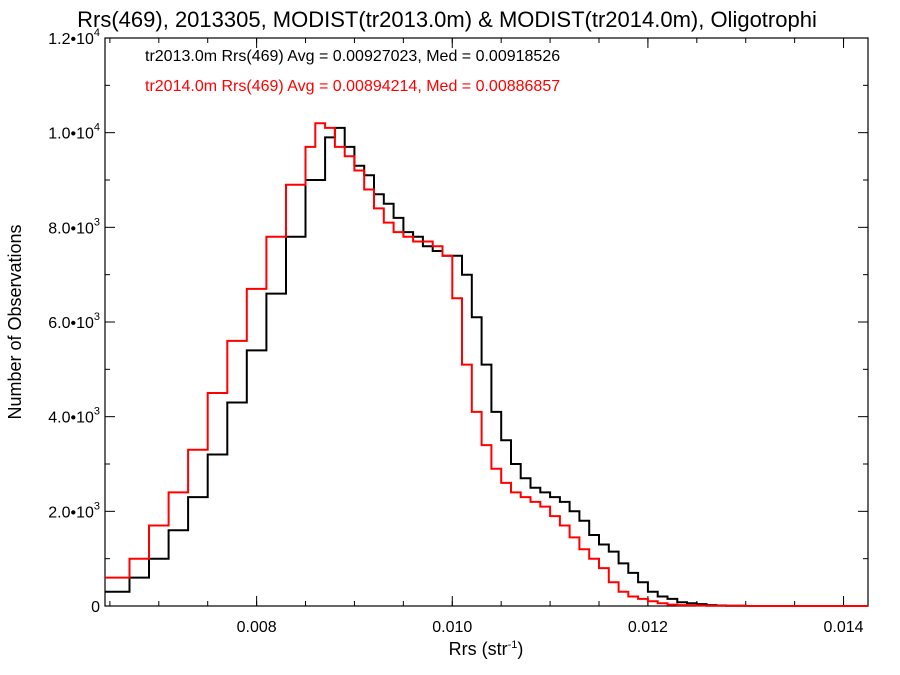 The height and width of the screenshot is (675, 900). I want to click on y-tick-label-mantissa: 6.0•10, so click(71, 323).